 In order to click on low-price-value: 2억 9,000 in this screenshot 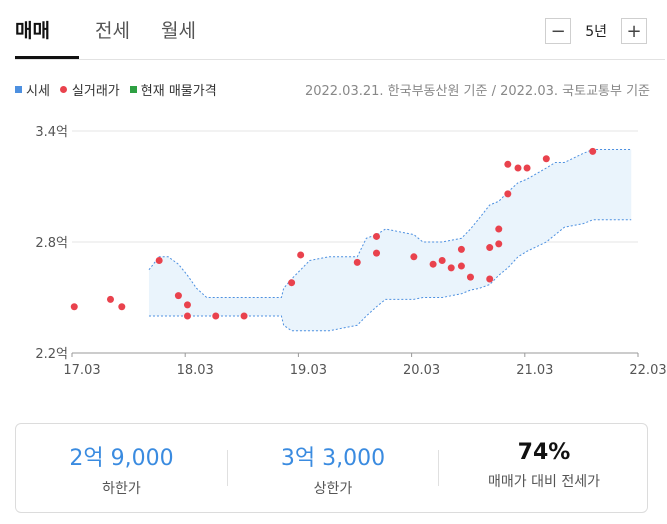, I will do `click(121, 458)`.